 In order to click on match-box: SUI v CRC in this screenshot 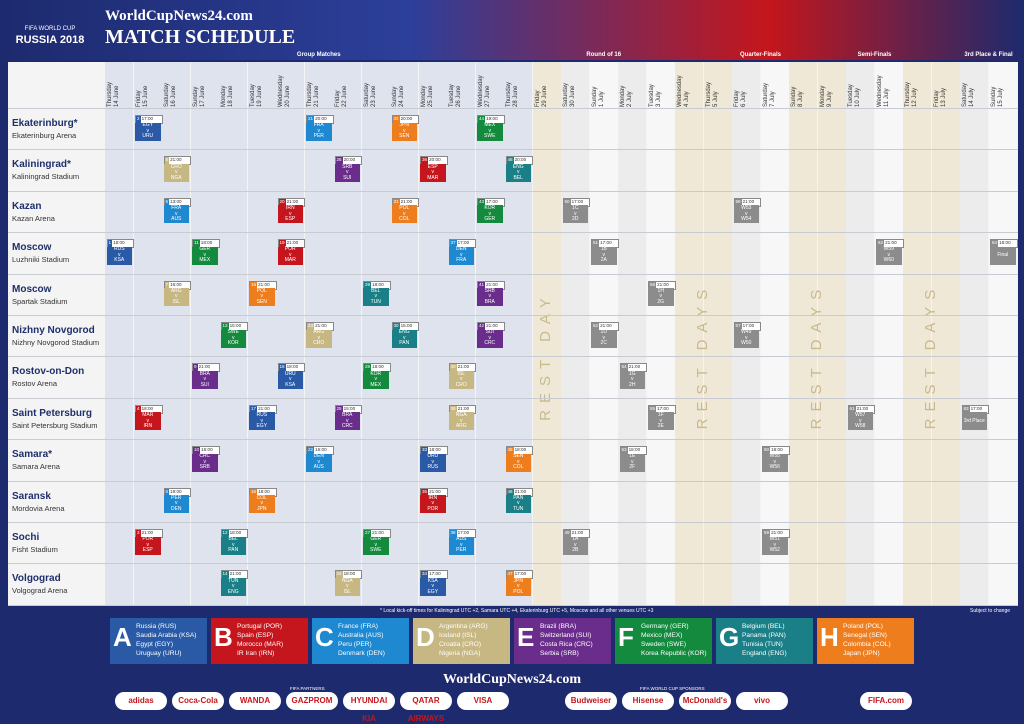, I will do `click(490, 338)`.